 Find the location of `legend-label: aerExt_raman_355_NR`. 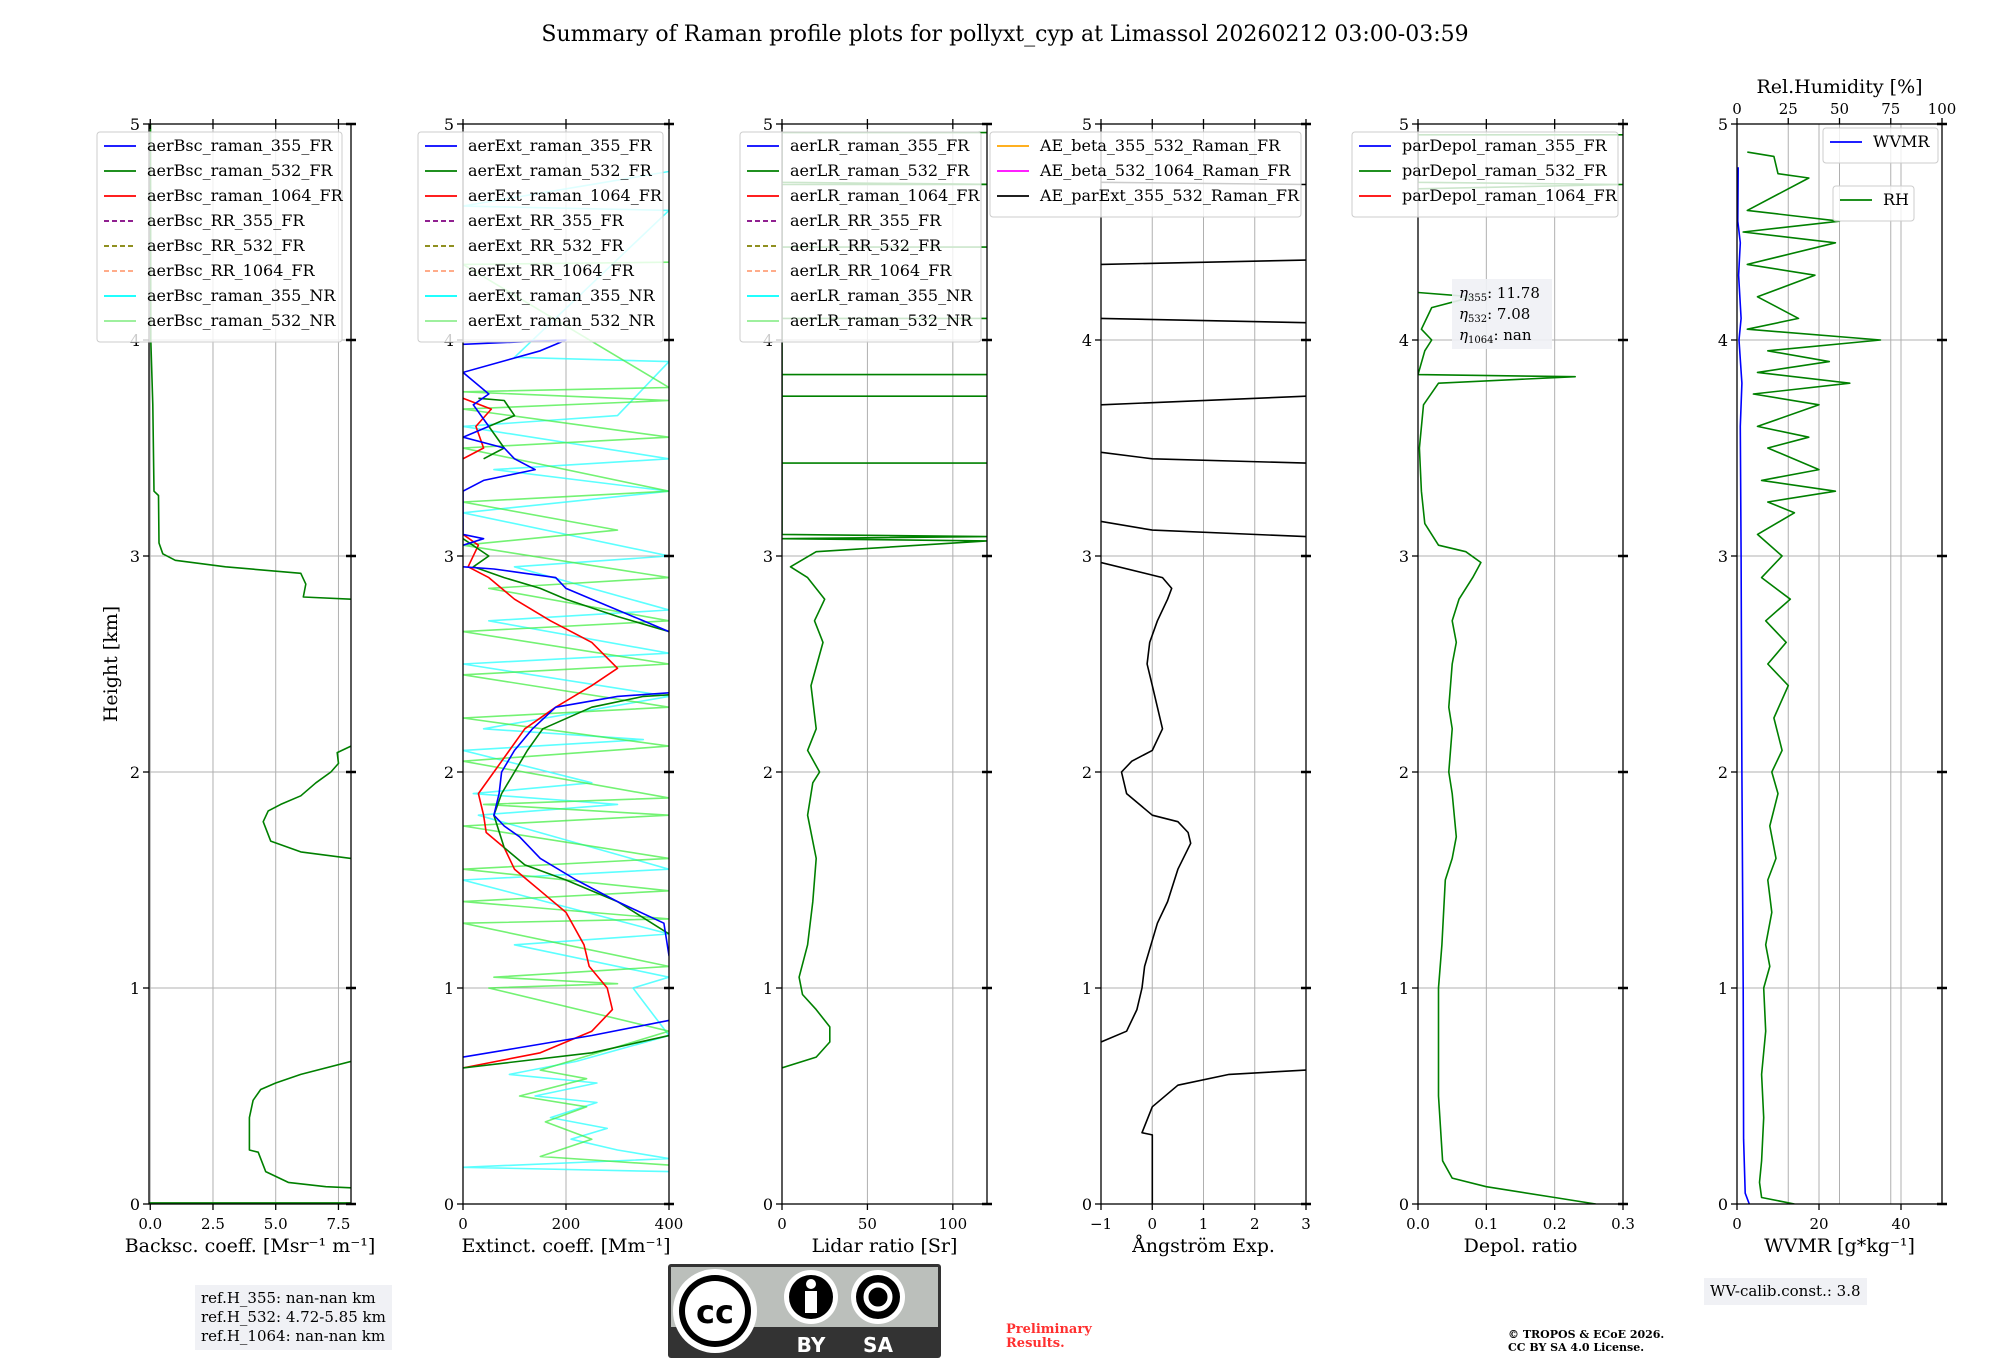

legend-label: aerExt_raman_355_NR is located at coordinates (562, 295).